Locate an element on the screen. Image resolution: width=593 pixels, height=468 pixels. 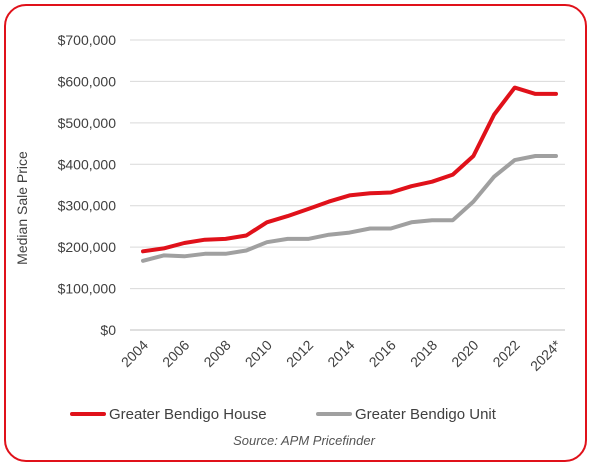
legend-label: Greater Bendigo Unit is located at coordinates (426, 414).